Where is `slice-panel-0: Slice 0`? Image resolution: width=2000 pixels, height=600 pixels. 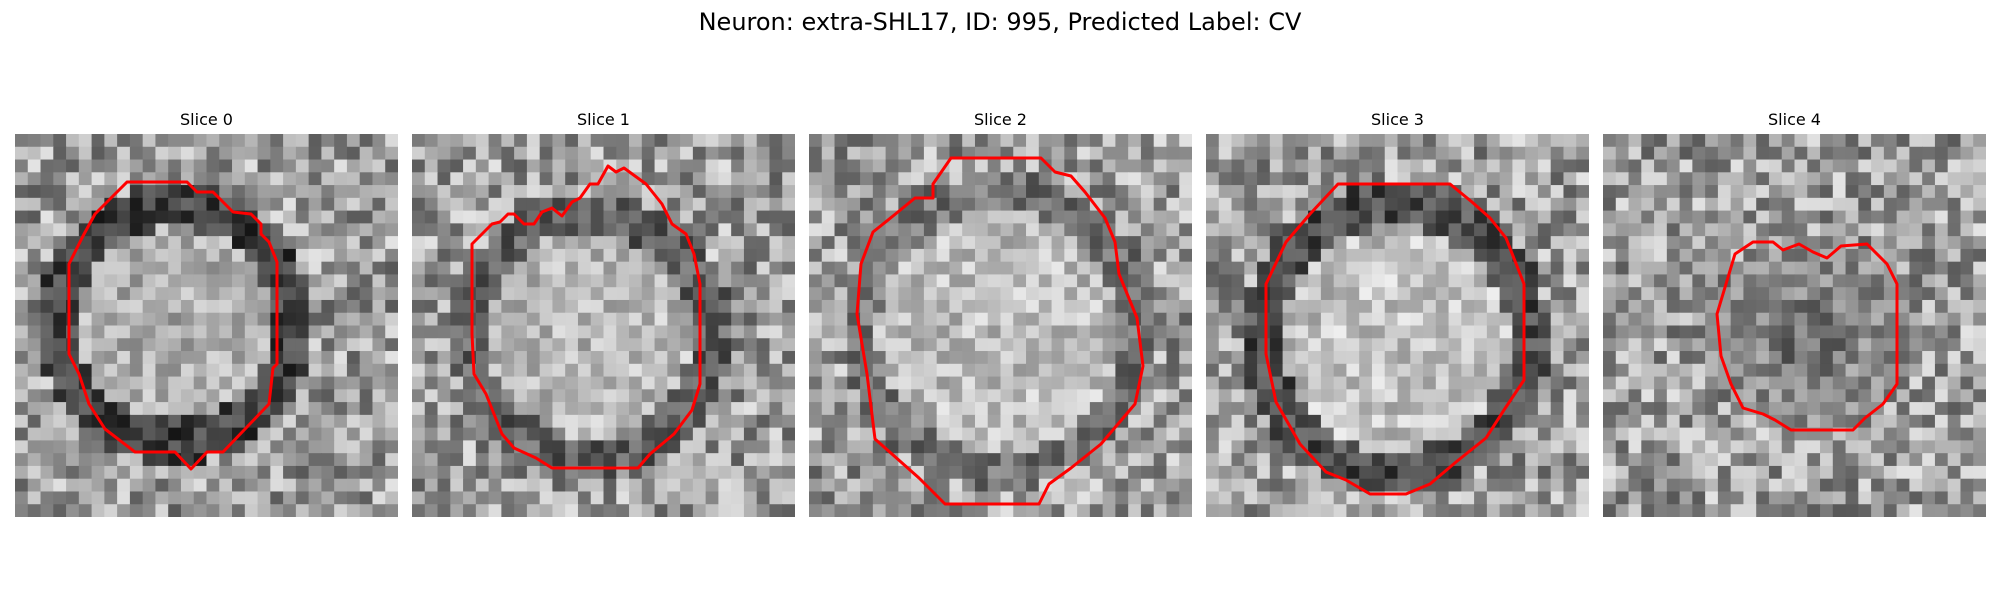 slice-panel-0: Slice 0 is located at coordinates (206, 312).